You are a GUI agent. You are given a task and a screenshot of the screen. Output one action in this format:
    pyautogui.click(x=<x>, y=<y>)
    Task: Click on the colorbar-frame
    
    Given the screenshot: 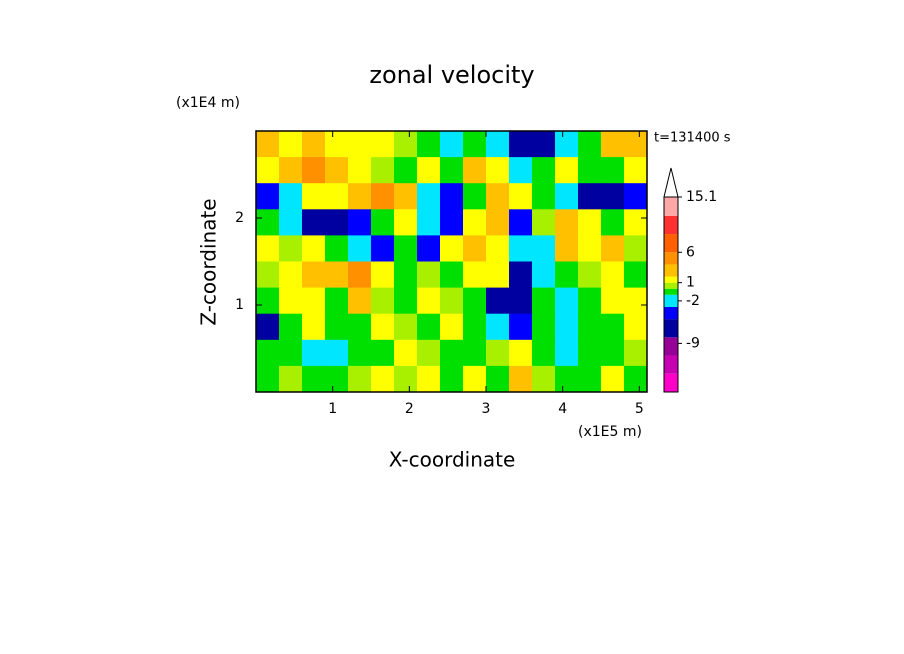 What is the action you would take?
    pyautogui.click(x=671, y=294)
    